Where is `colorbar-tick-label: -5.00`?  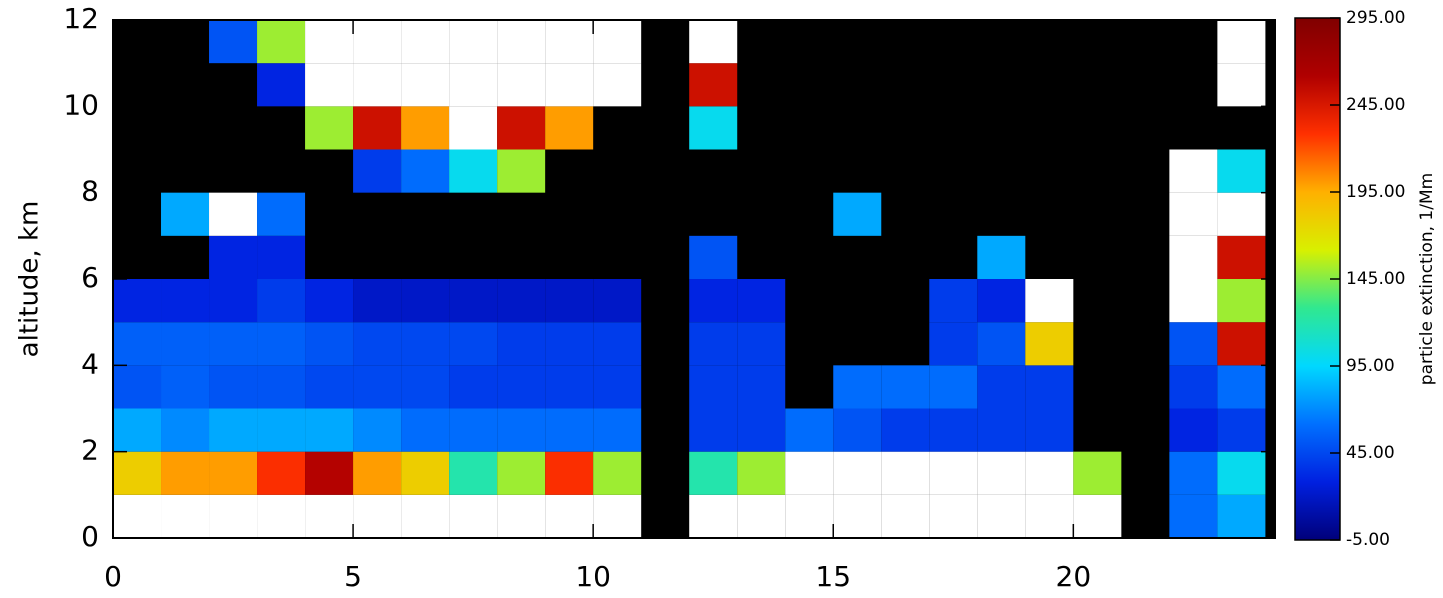 colorbar-tick-label: -5.00 is located at coordinates (1368, 540).